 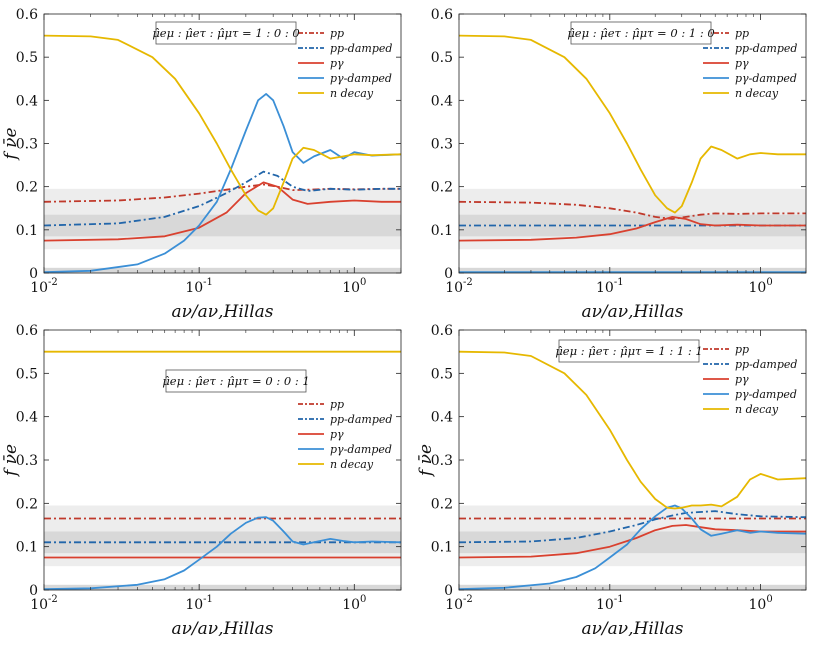 I want to click on ratio-label: μ̂eμ : μ̂eτ : μ̂μτ = 0 : 0 : 1, so click(x=235, y=381).